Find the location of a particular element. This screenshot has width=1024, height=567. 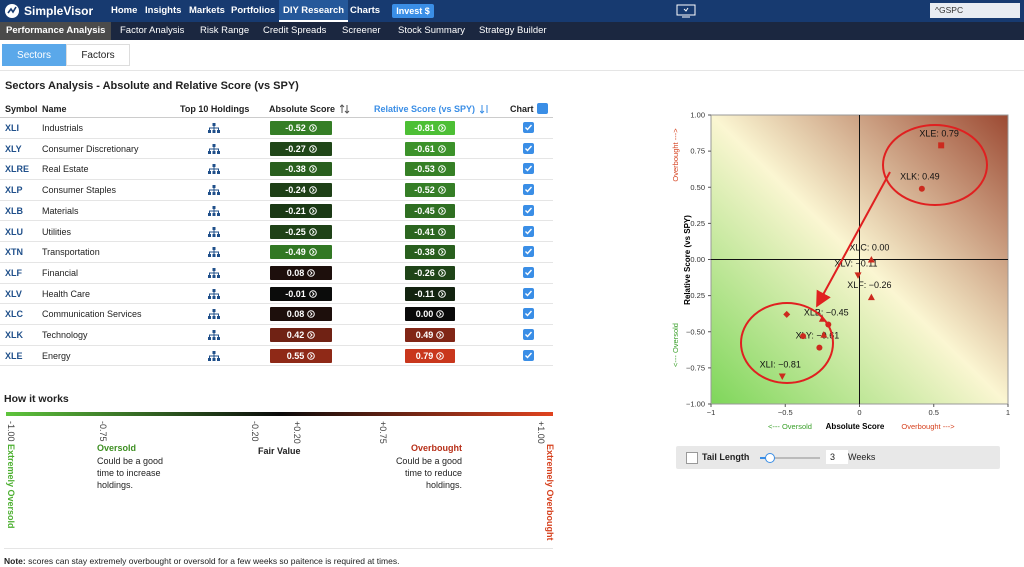

table-row: XLV Health Care -0.01 -0.11 is located at coordinates (276, 294).